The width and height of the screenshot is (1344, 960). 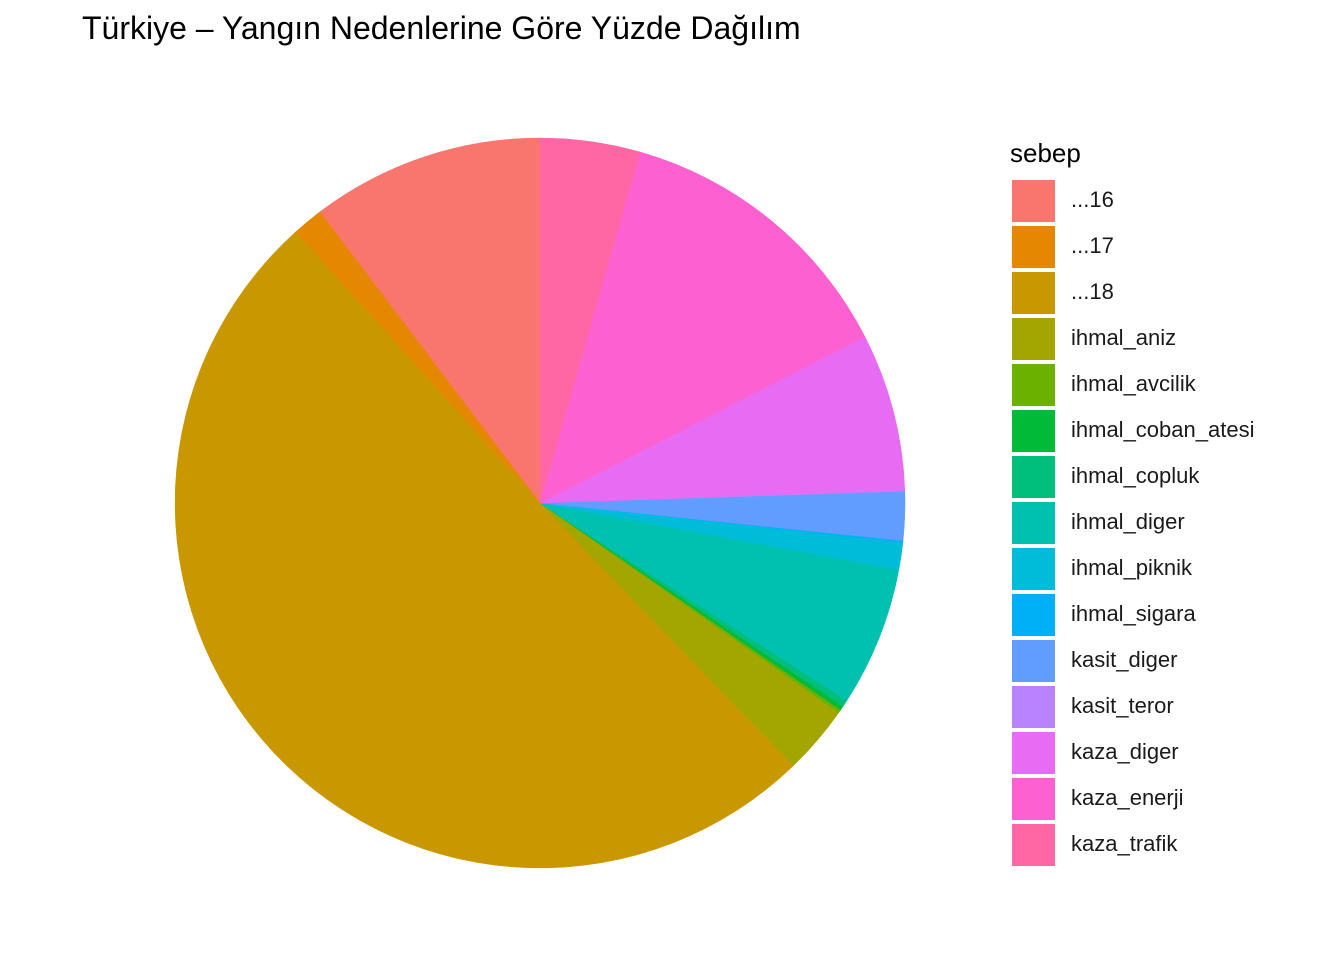 I want to click on legend-item: ...16, so click(x=1062, y=199).